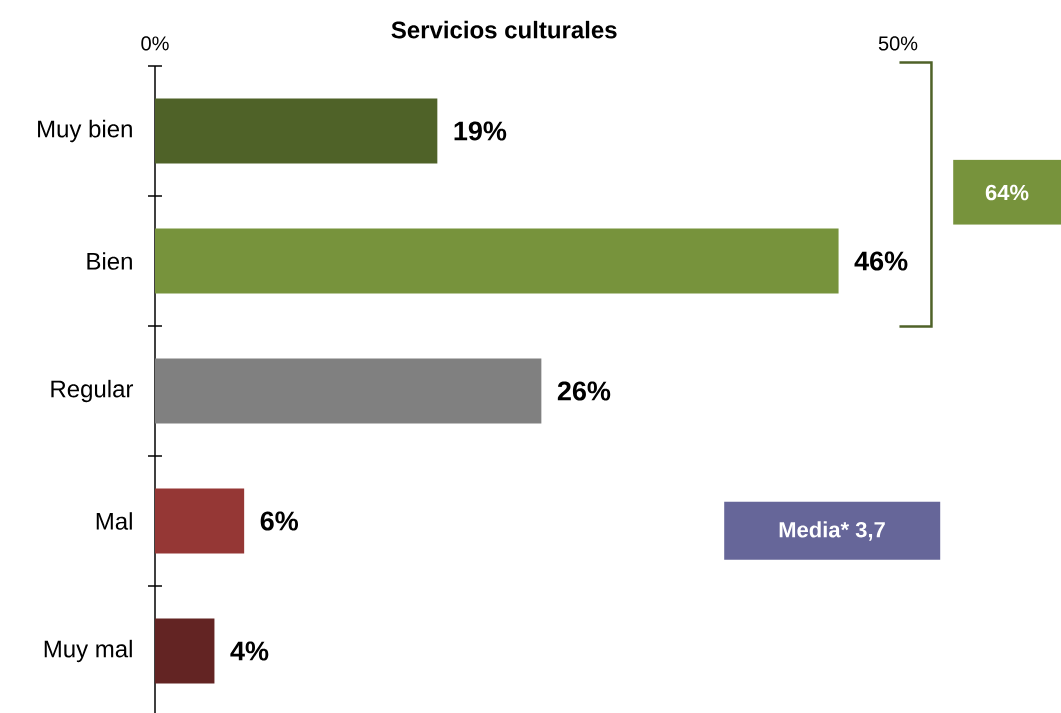 Image resolution: width=1061 pixels, height=713 pixels. Describe the element at coordinates (832, 531) in the screenshot. I see `annotation: Media* 3,7` at that location.